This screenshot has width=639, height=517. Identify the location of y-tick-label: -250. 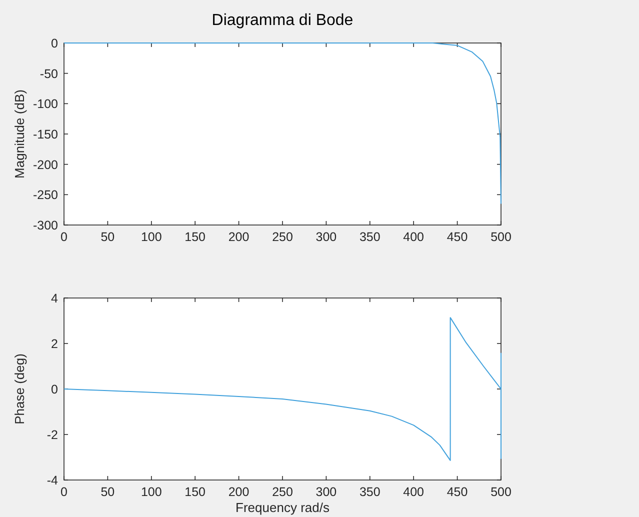
(45, 195).